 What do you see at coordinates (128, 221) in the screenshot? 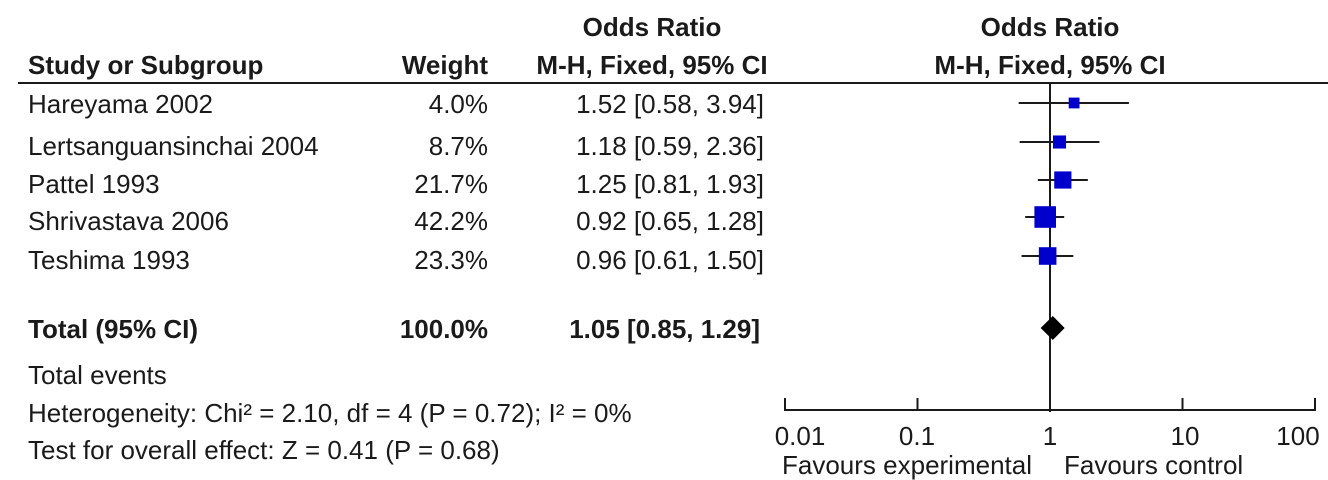
I see `study-name: Shrivastava 2006` at bounding box center [128, 221].